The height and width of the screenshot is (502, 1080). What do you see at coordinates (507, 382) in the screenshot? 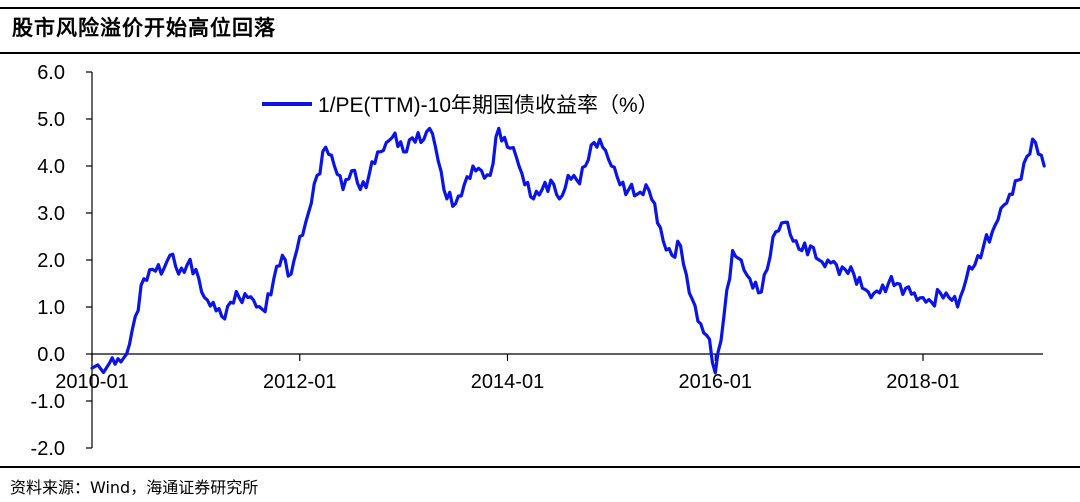
I see `x-tick-label: 2014-01` at bounding box center [507, 382].